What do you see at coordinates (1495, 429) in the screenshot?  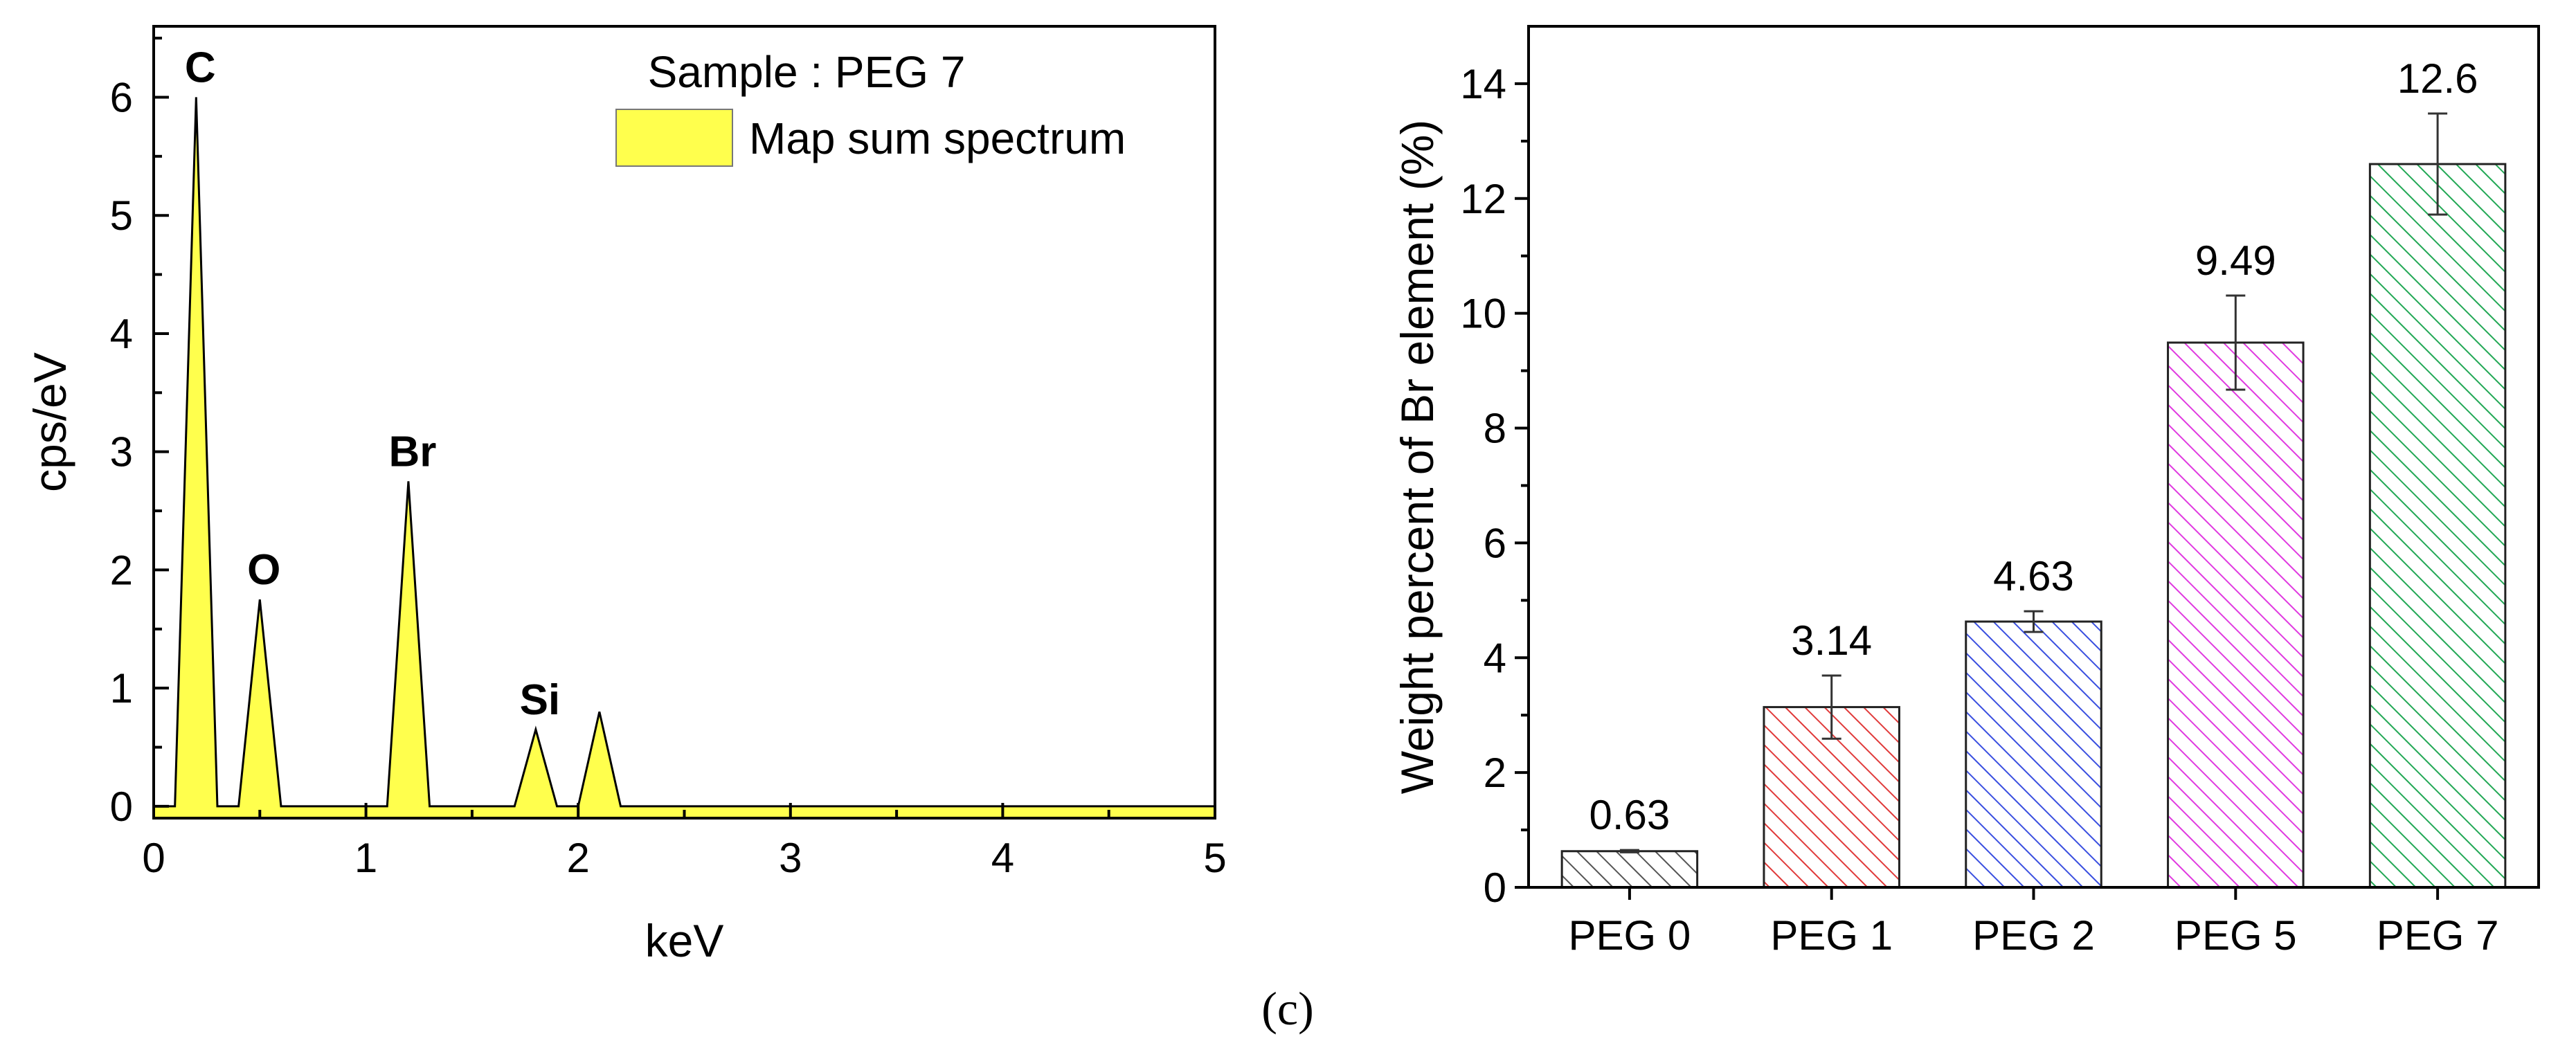 I see `y-tick-label: 8` at bounding box center [1495, 429].